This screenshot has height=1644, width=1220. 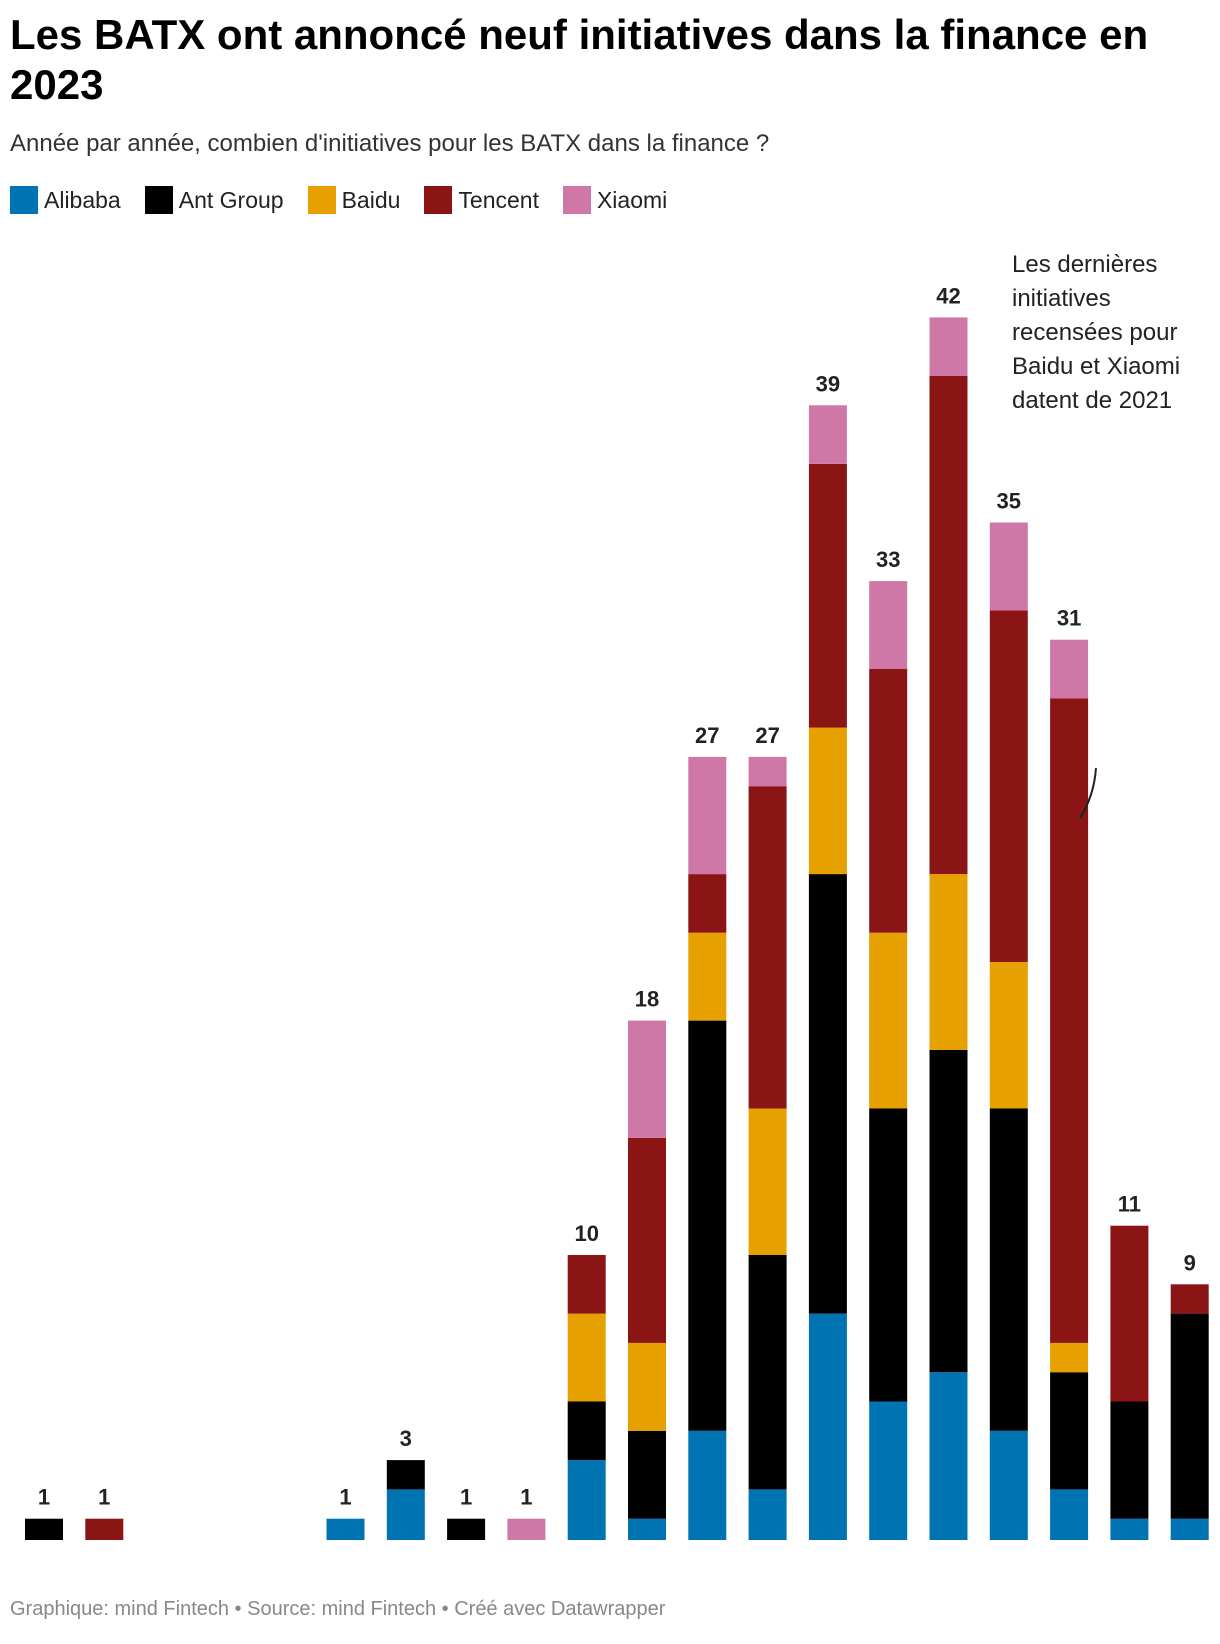 I want to click on bar-xiaomi-2016, so click(x=767, y=771).